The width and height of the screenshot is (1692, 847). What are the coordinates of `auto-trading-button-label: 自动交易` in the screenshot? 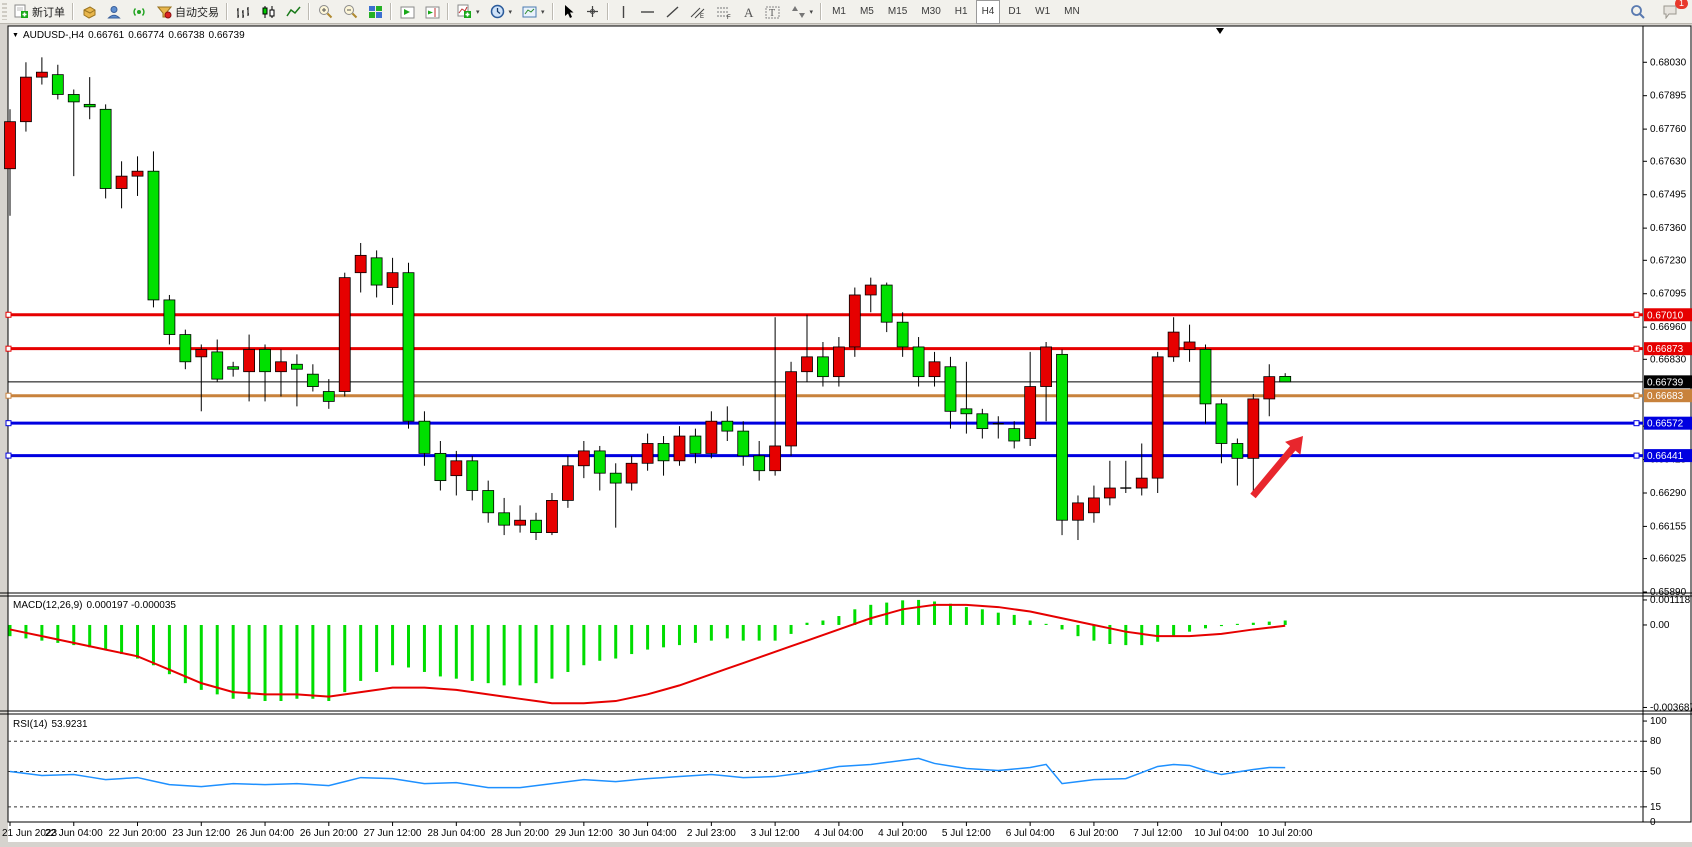 It's located at (197, 12).